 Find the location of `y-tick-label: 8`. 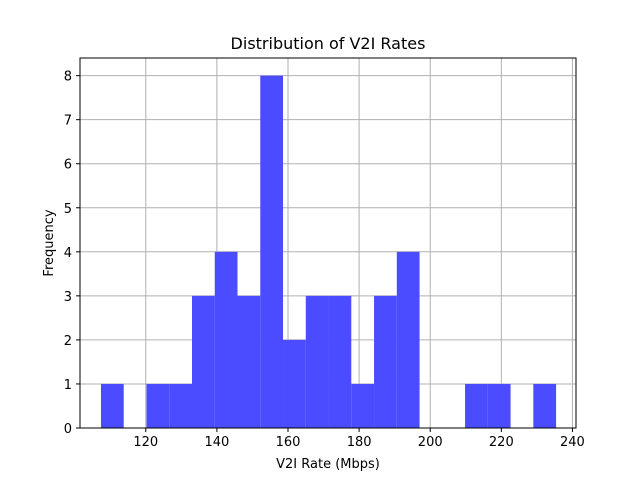

y-tick-label: 8 is located at coordinates (68, 77).